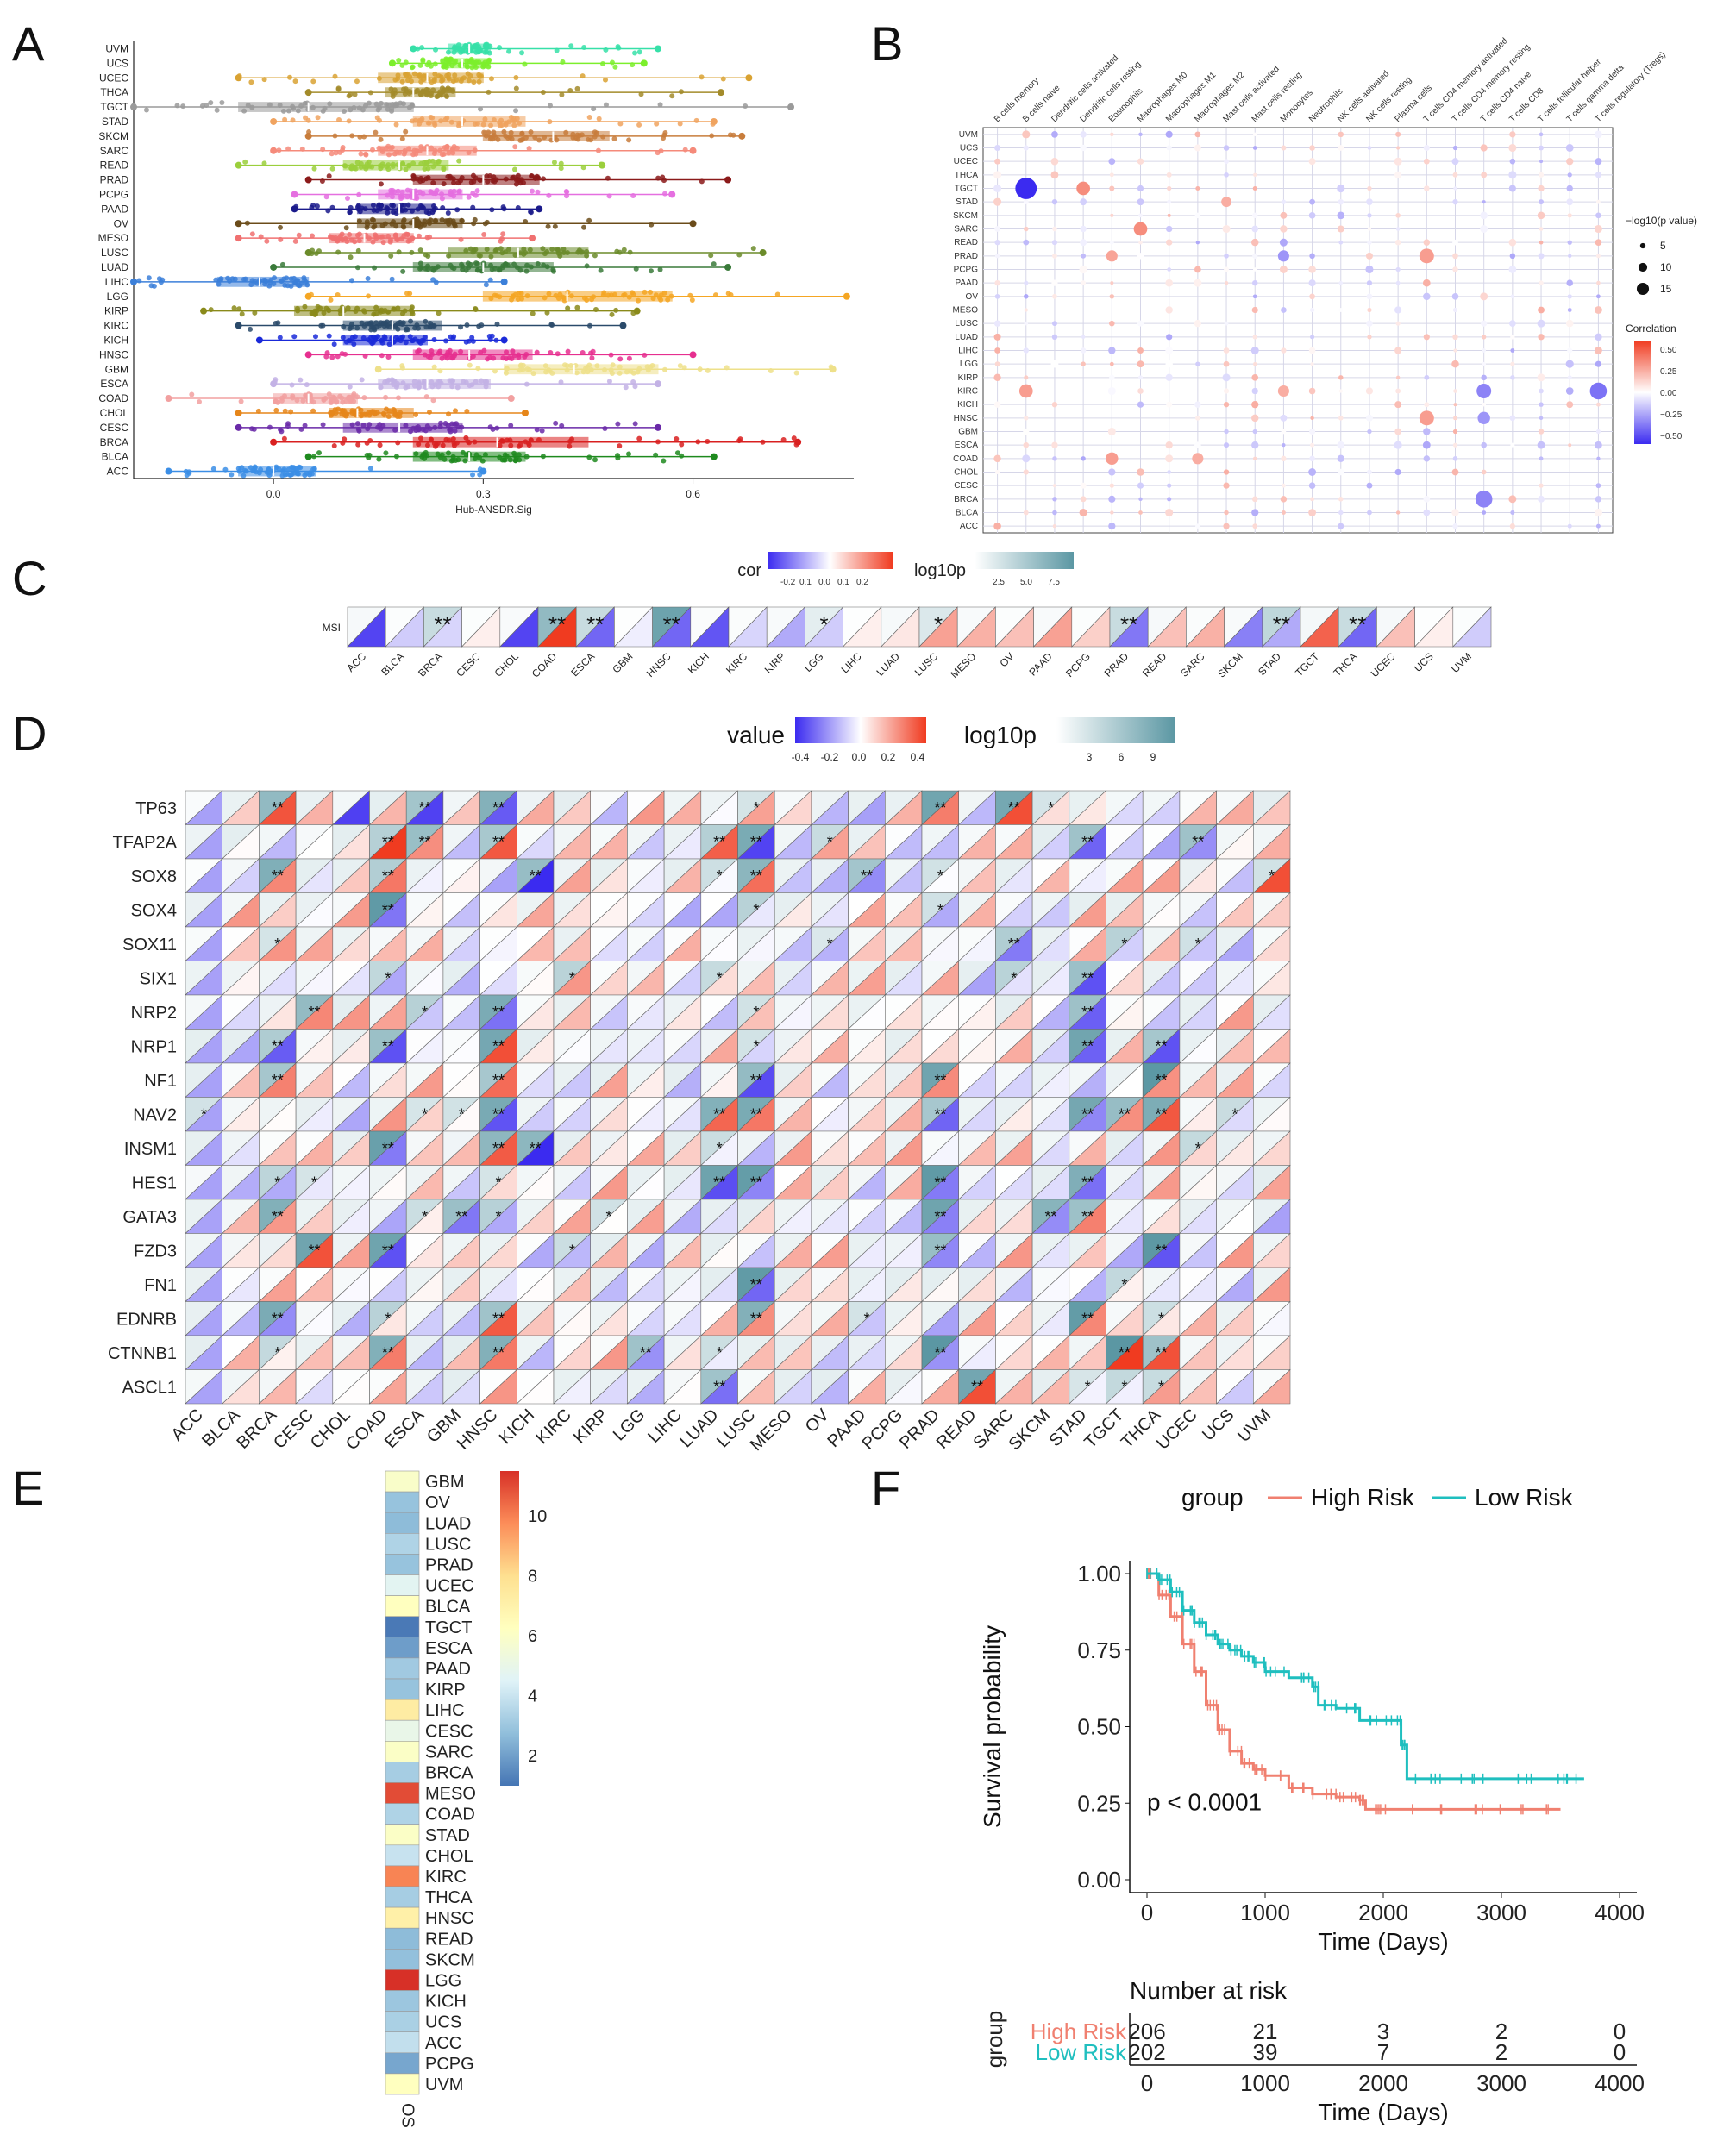  Describe the element at coordinates (1383, 2083) in the screenshot. I see `risk-x-tick-label: 2000` at that location.